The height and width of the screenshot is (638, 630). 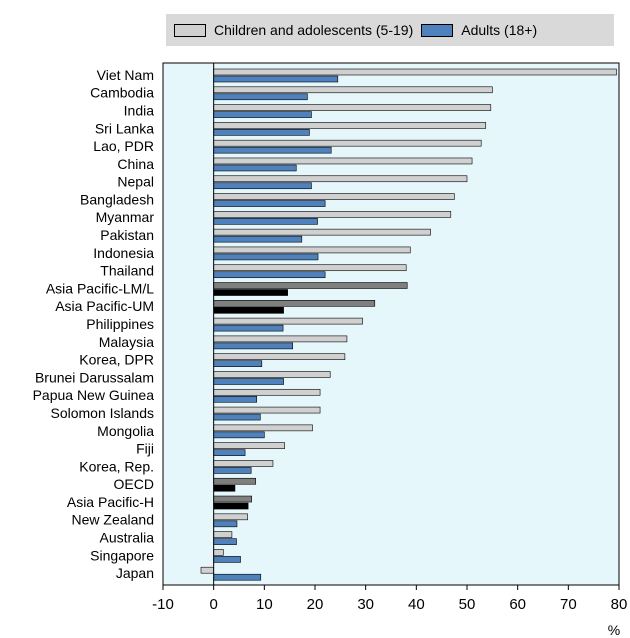 I want to click on category-label: Asia Pacific-LM/L, so click(x=100, y=288).